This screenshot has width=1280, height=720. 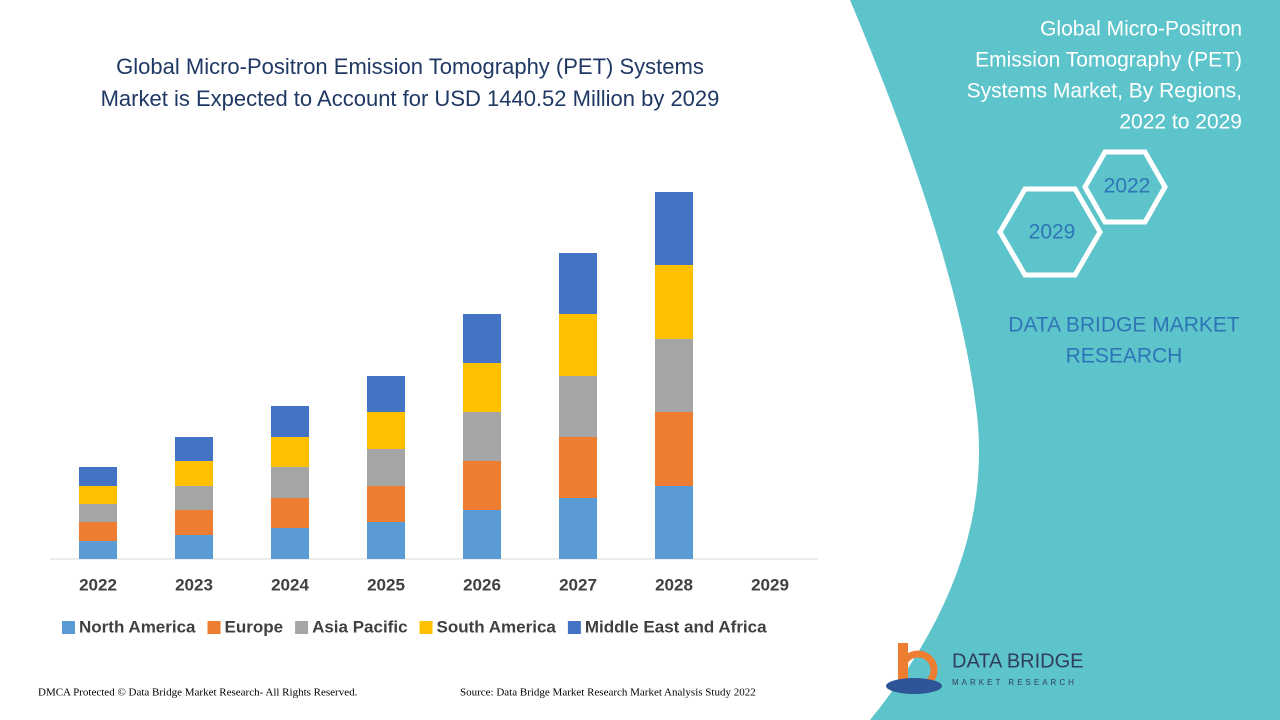 What do you see at coordinates (137, 626) in the screenshot?
I see `legend-label: North America` at bounding box center [137, 626].